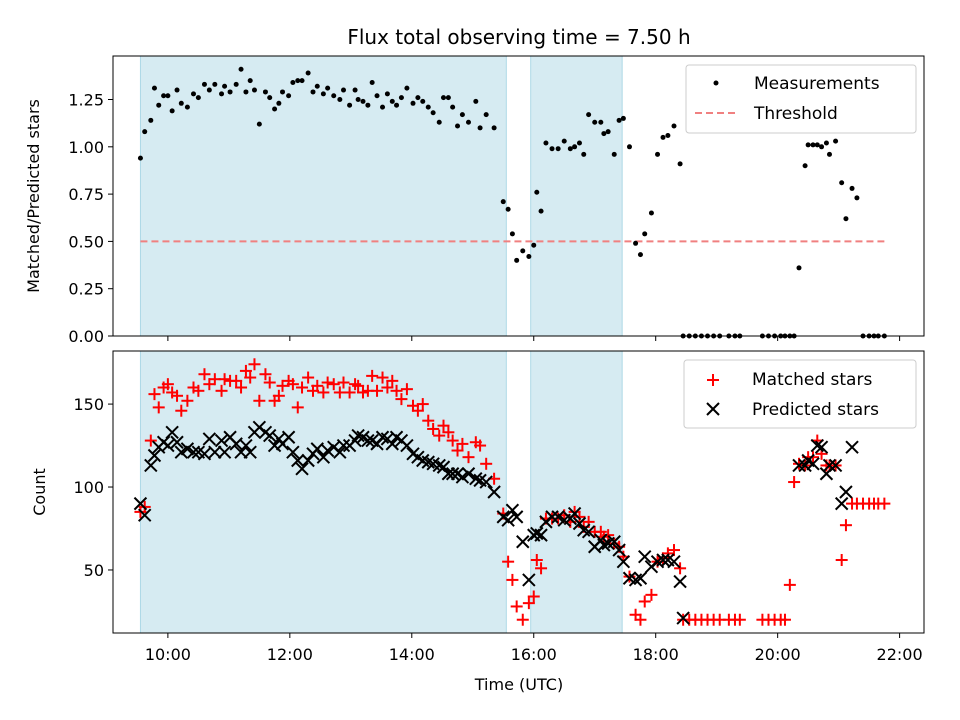  Describe the element at coordinates (88, 487) in the screenshot. I see `y-tick-label: 100` at that location.